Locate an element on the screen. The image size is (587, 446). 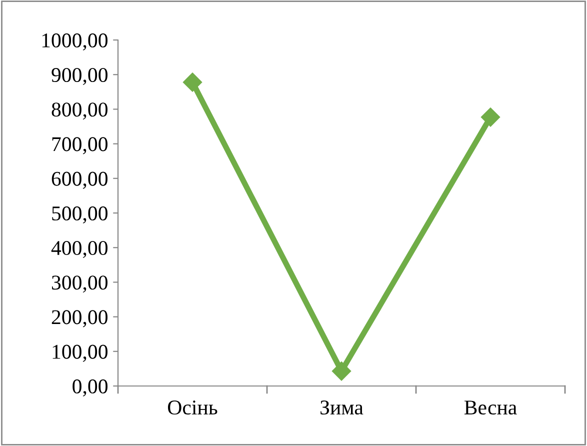
y-tick-label: 200,00 is located at coordinates (80, 319).